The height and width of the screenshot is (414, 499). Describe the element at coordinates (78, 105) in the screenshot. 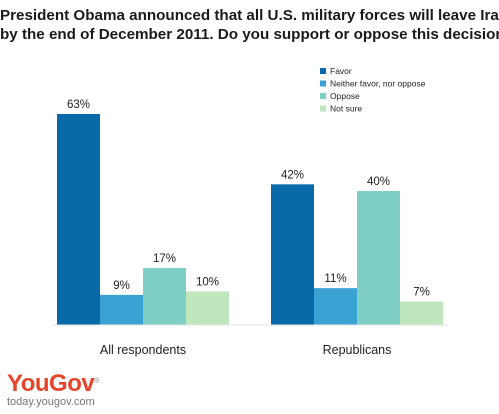

I see `value-label-all-respondents-favor: 63%` at that location.